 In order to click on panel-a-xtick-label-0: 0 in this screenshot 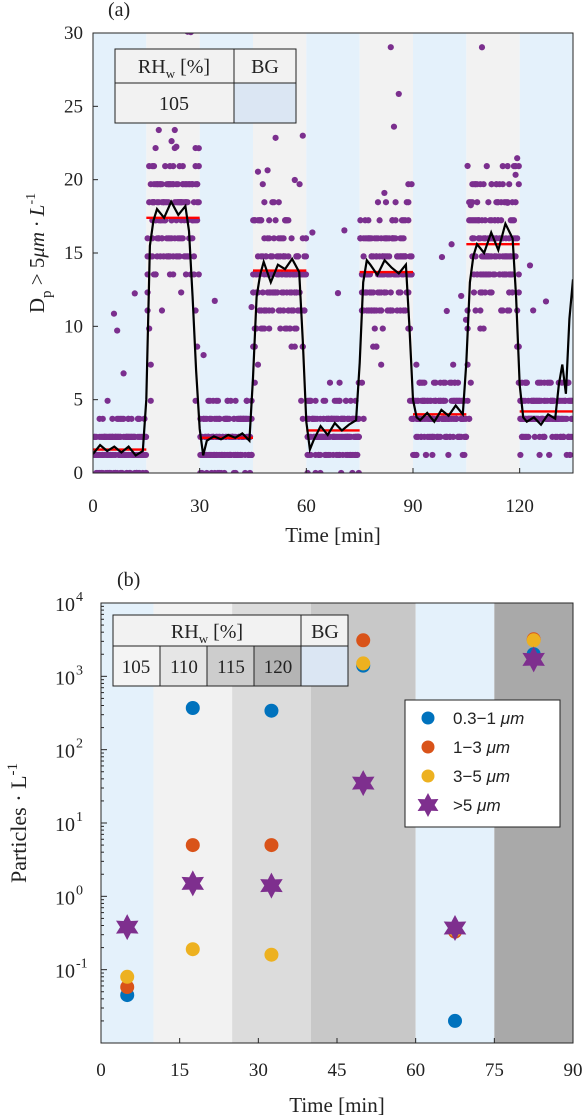, I will do `click(93, 506)`.